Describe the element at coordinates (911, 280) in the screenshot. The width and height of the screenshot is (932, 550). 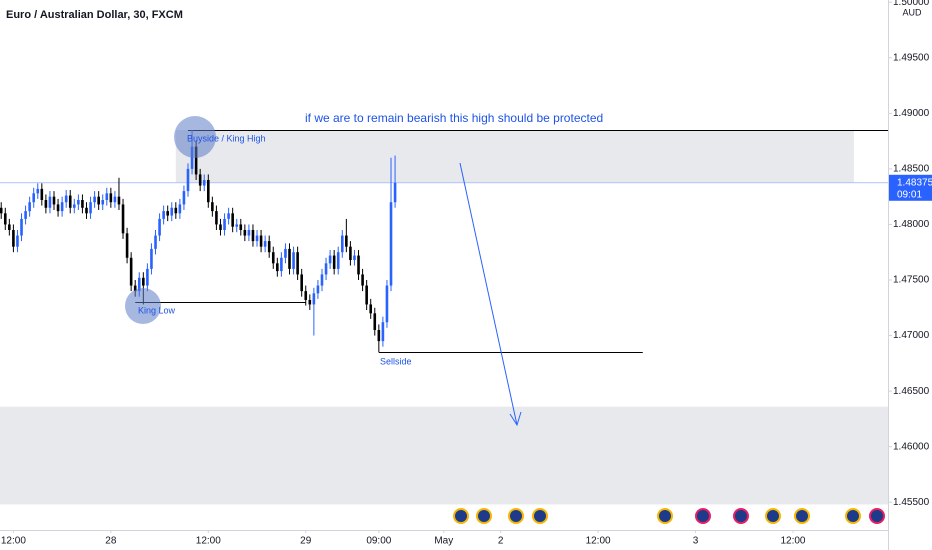
I see `y-tick-label: 1.47500` at that location.